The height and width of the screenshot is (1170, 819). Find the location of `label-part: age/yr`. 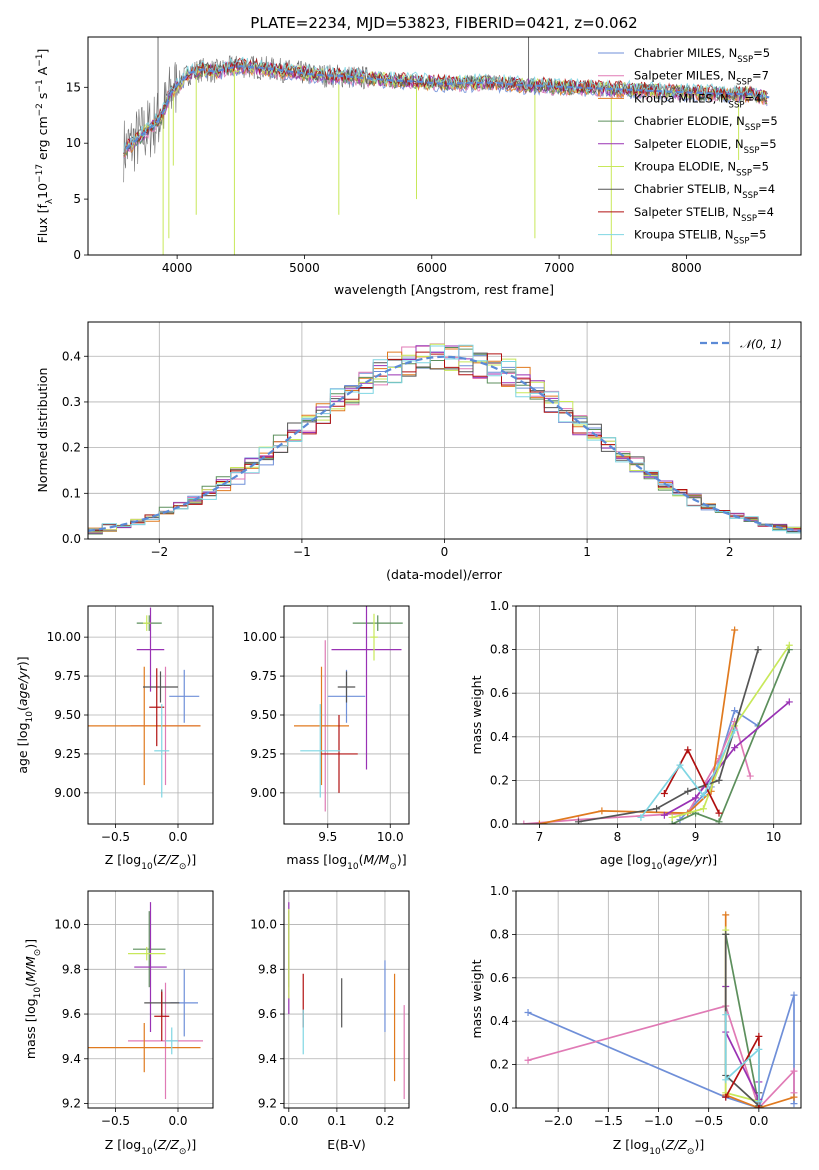

label-part: age/yr is located at coordinates (22, 685).